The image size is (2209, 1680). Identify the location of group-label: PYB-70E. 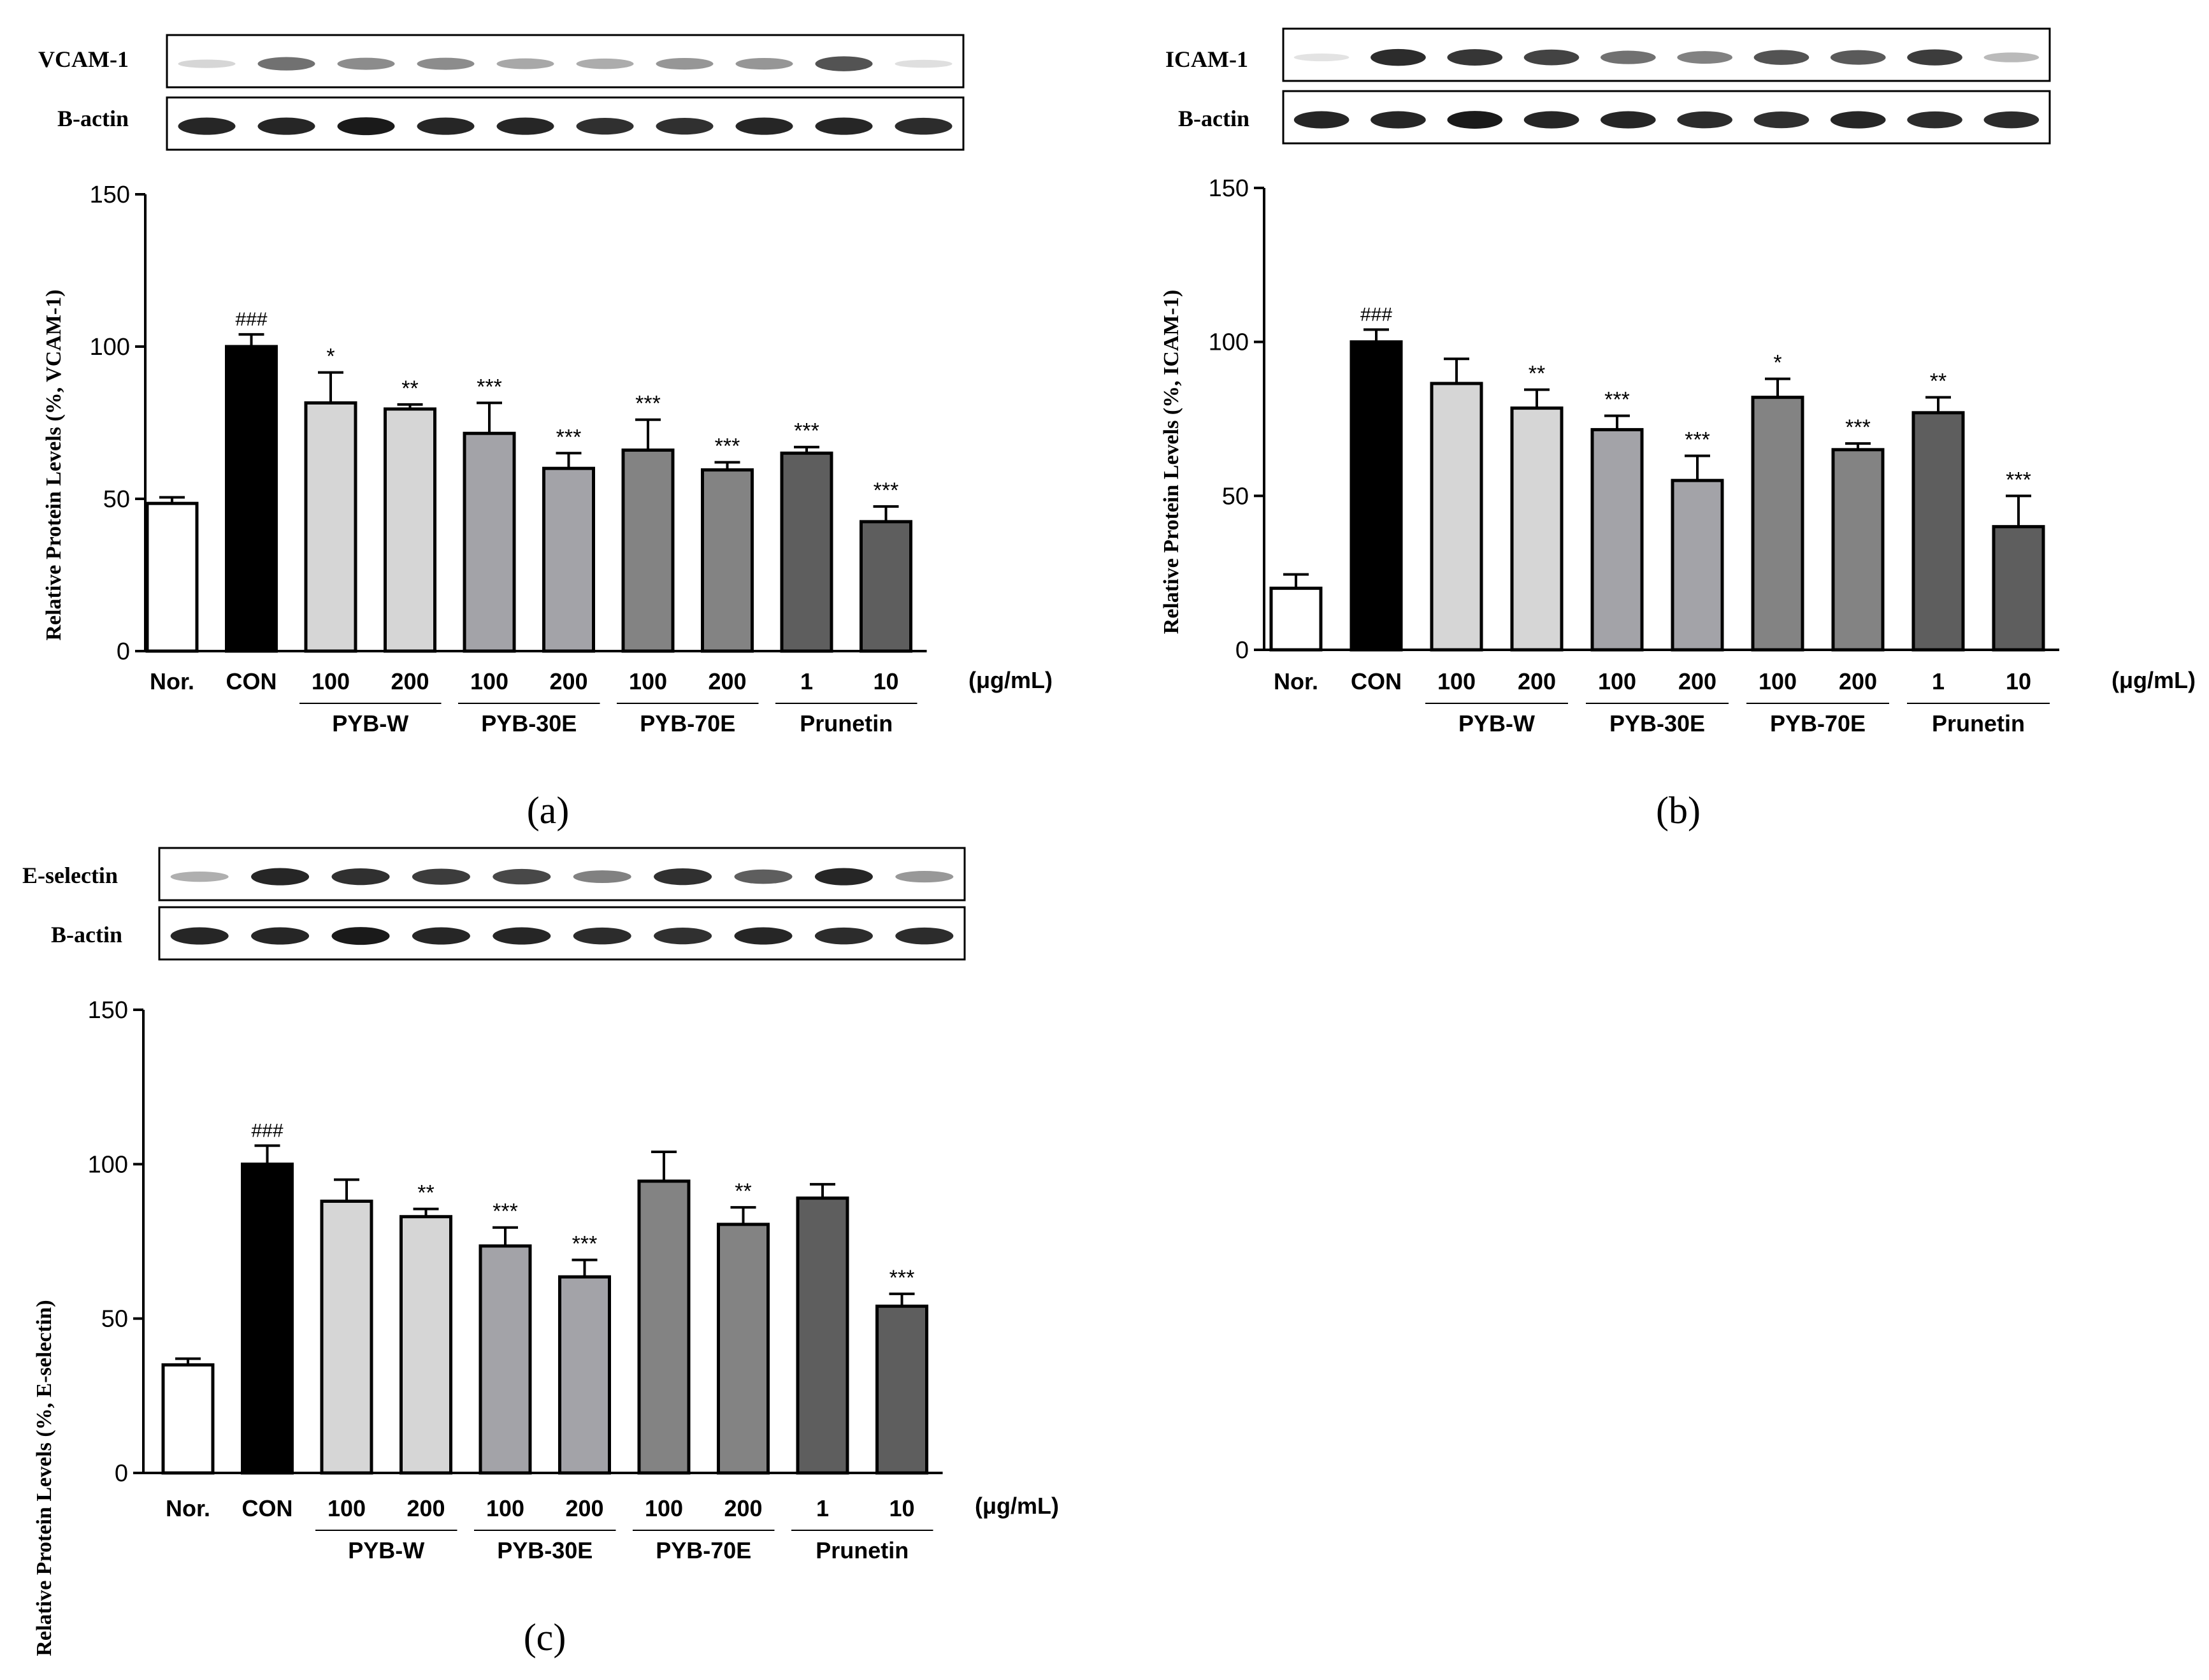
(1818, 723).